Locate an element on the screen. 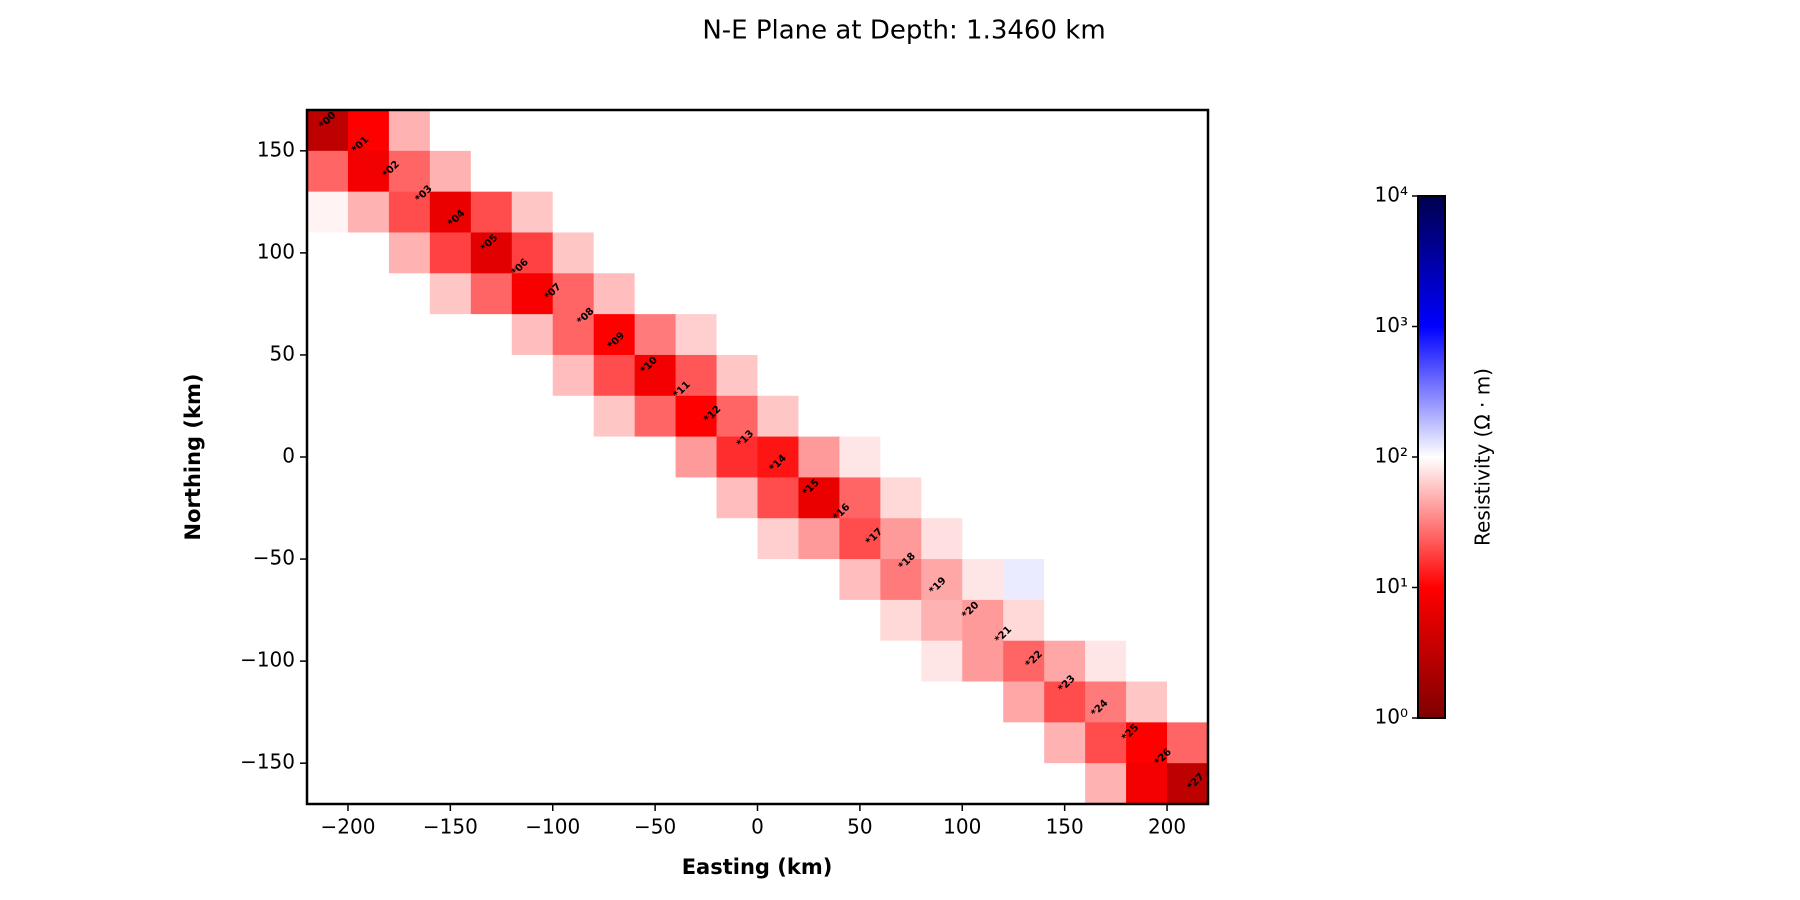  y-tick-label: −150 is located at coordinates (267, 762).